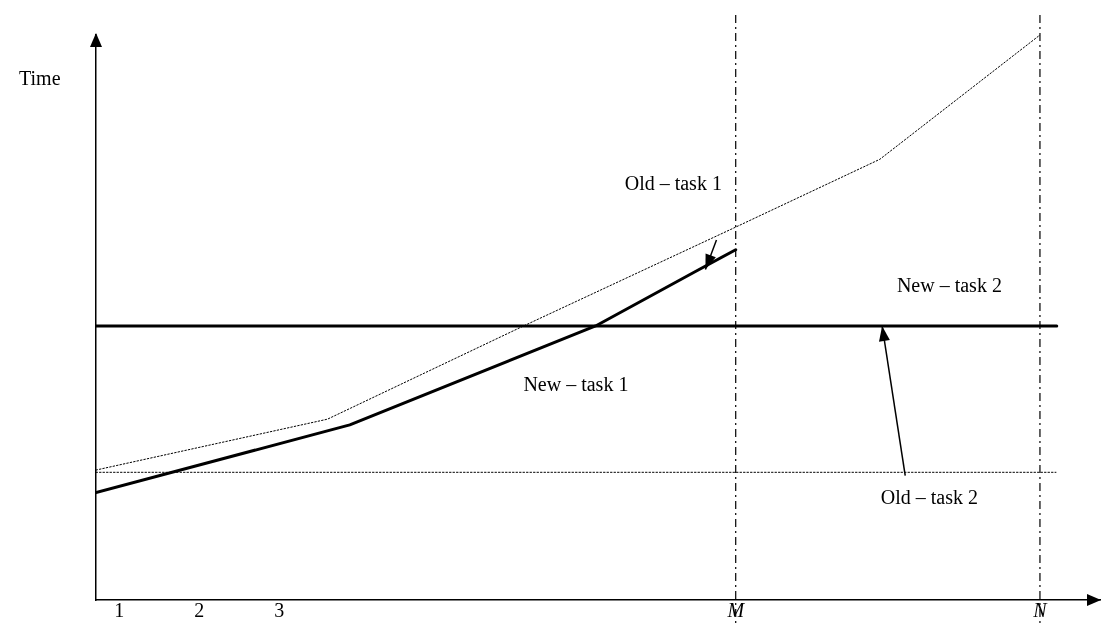 This screenshot has width=1105, height=623. I want to click on x-tick-label: 1, so click(119, 610).